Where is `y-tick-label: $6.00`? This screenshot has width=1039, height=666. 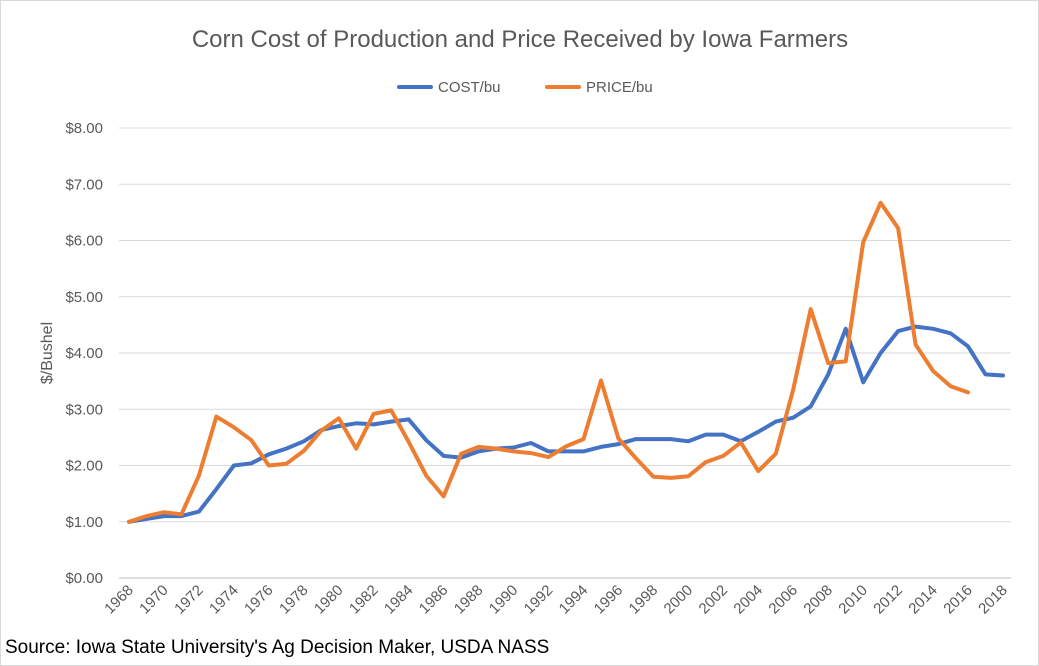
y-tick-label: $6.00 is located at coordinates (84, 241).